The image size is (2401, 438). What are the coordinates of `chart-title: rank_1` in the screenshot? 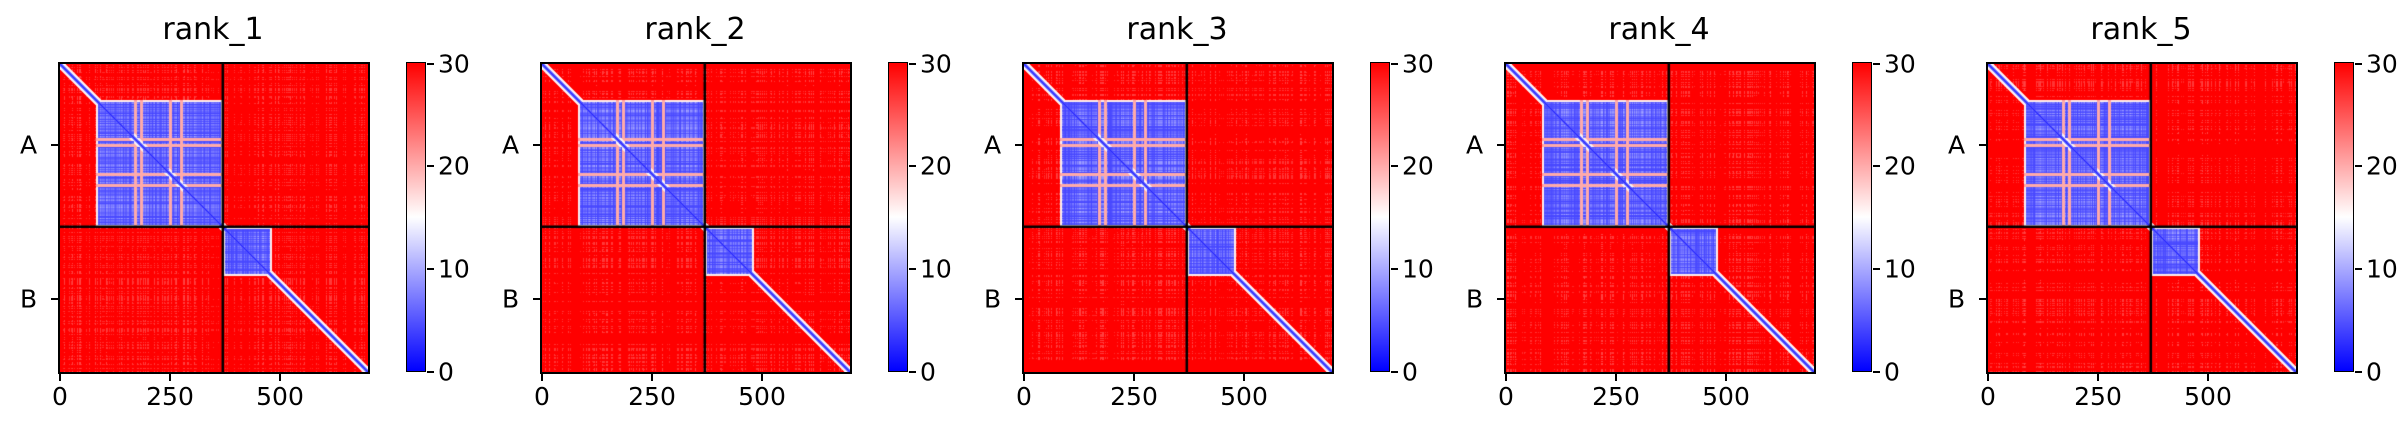 It's located at (213, 29).